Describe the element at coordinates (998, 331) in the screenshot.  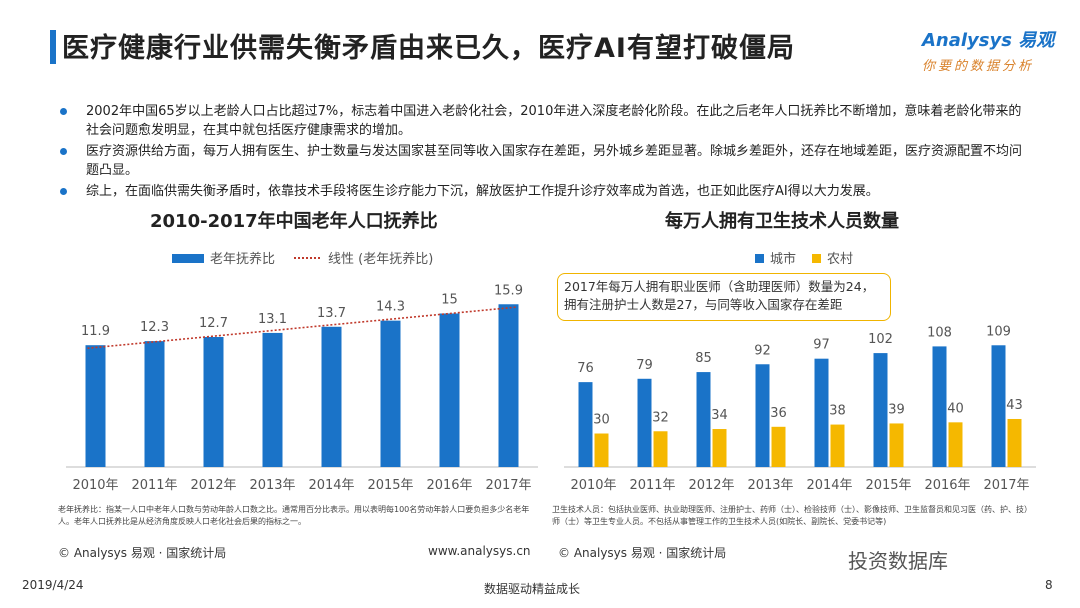
I see `data-label: 109` at that location.